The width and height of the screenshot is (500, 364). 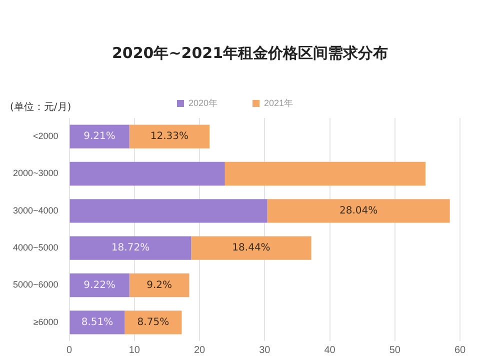 What do you see at coordinates (265, 350) in the screenshot?
I see `x-tick-label: 30` at bounding box center [265, 350].